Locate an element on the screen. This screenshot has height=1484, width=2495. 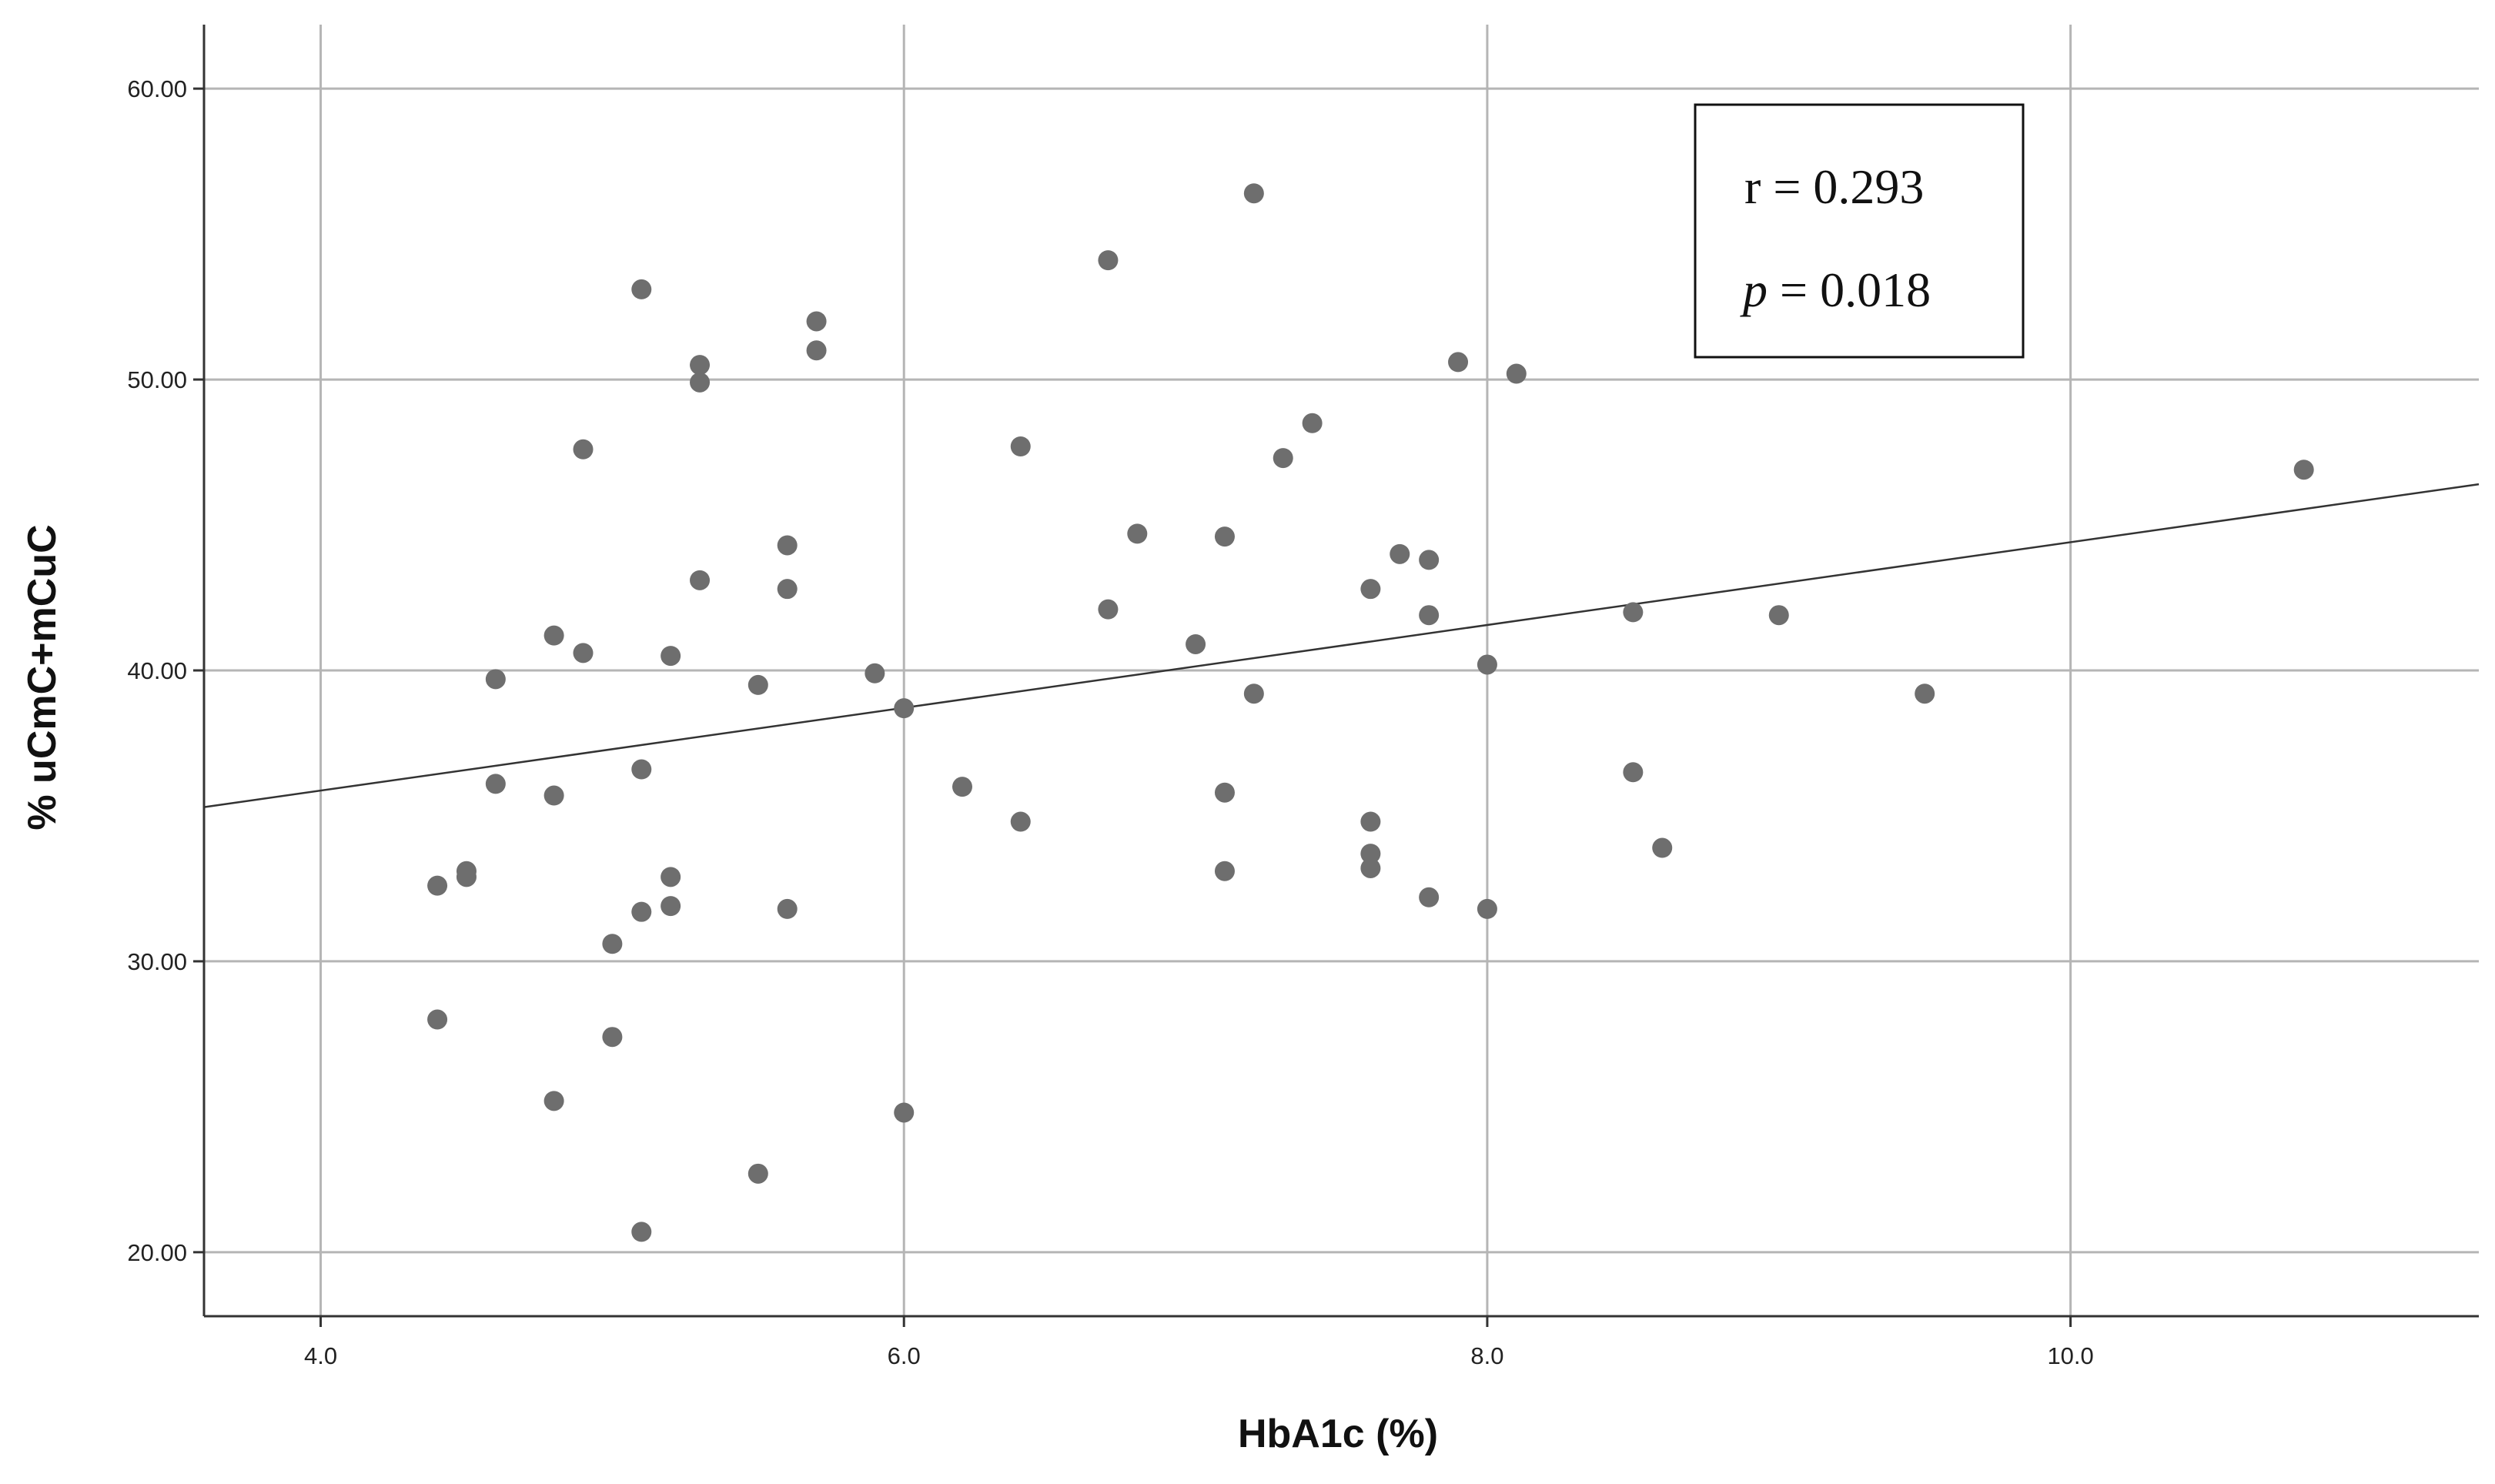
p-symbol: p is located at coordinates (1754, 289).